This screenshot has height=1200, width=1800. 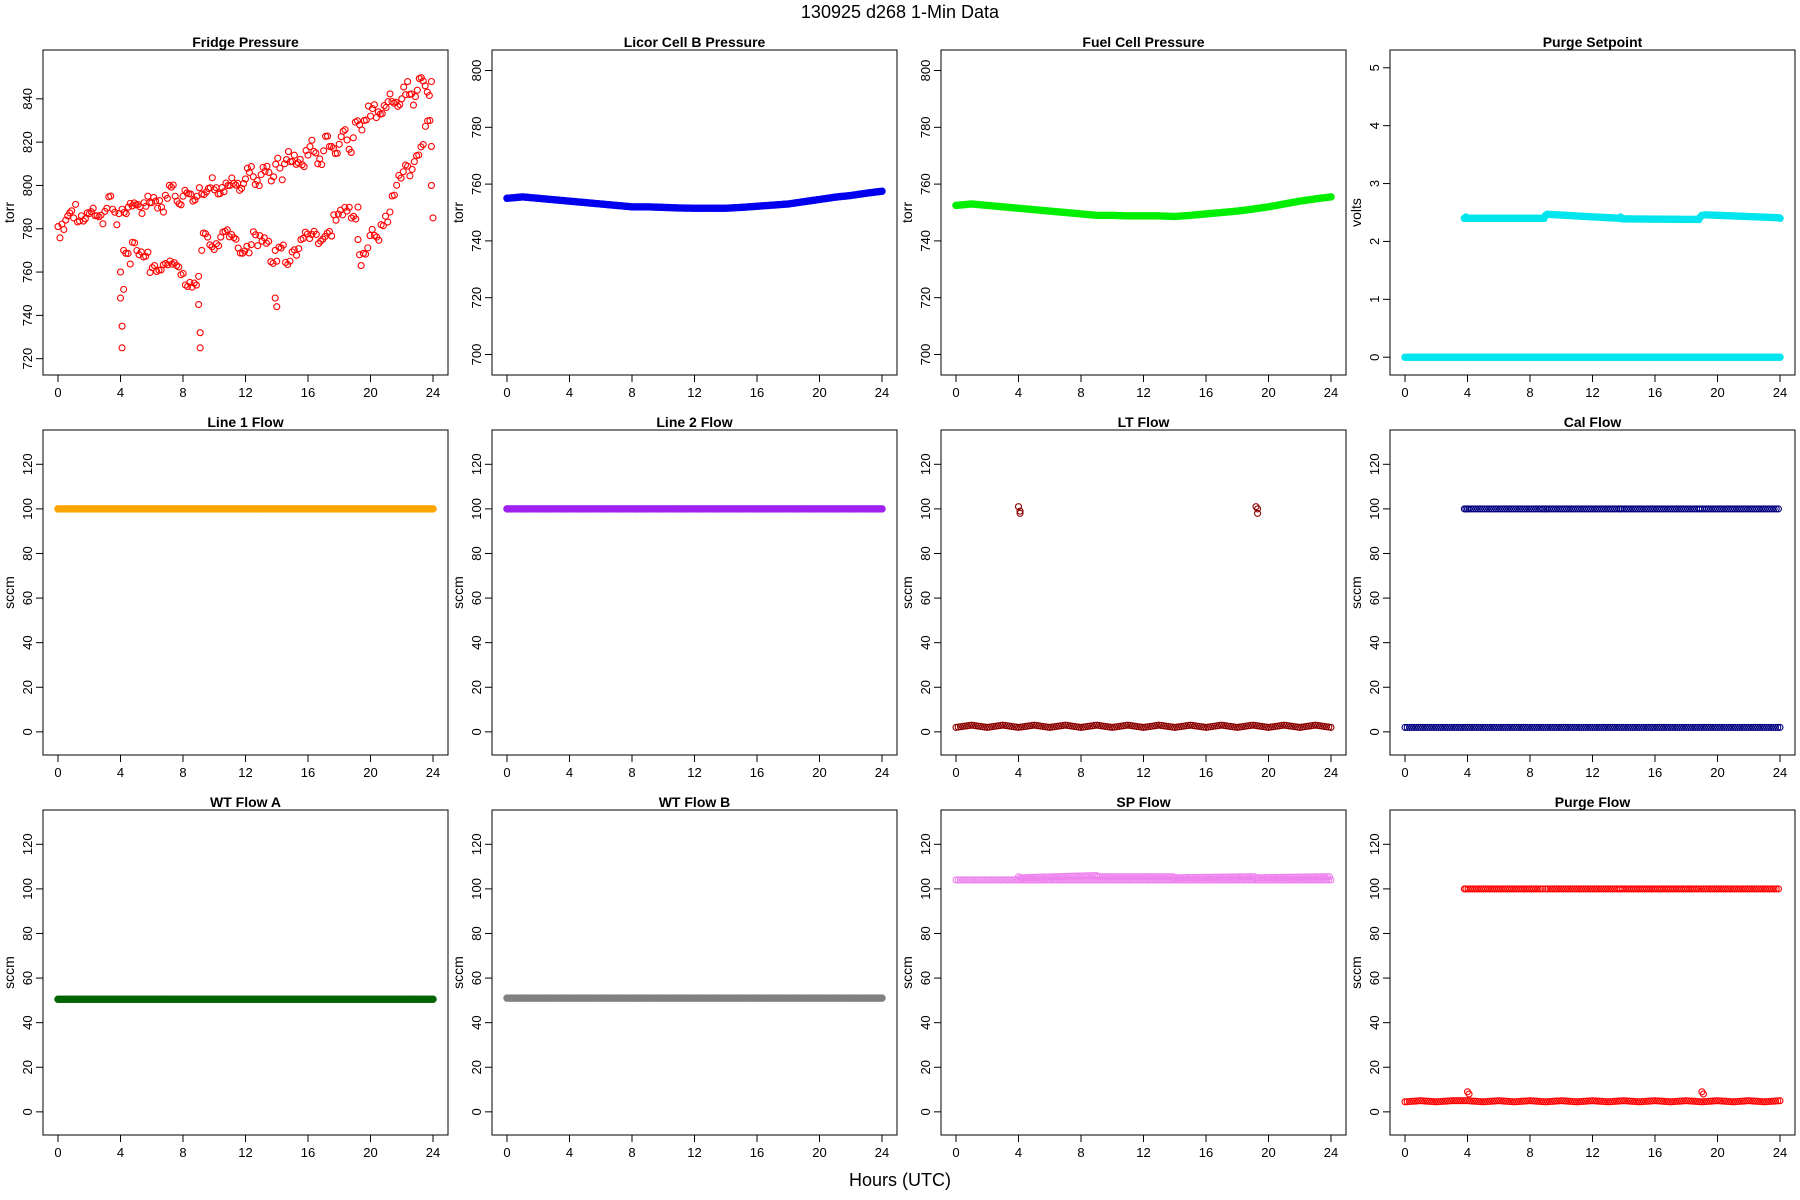 What do you see at coordinates (1404, 1152) in the screenshot?
I see `x-tick-label: 0` at bounding box center [1404, 1152].